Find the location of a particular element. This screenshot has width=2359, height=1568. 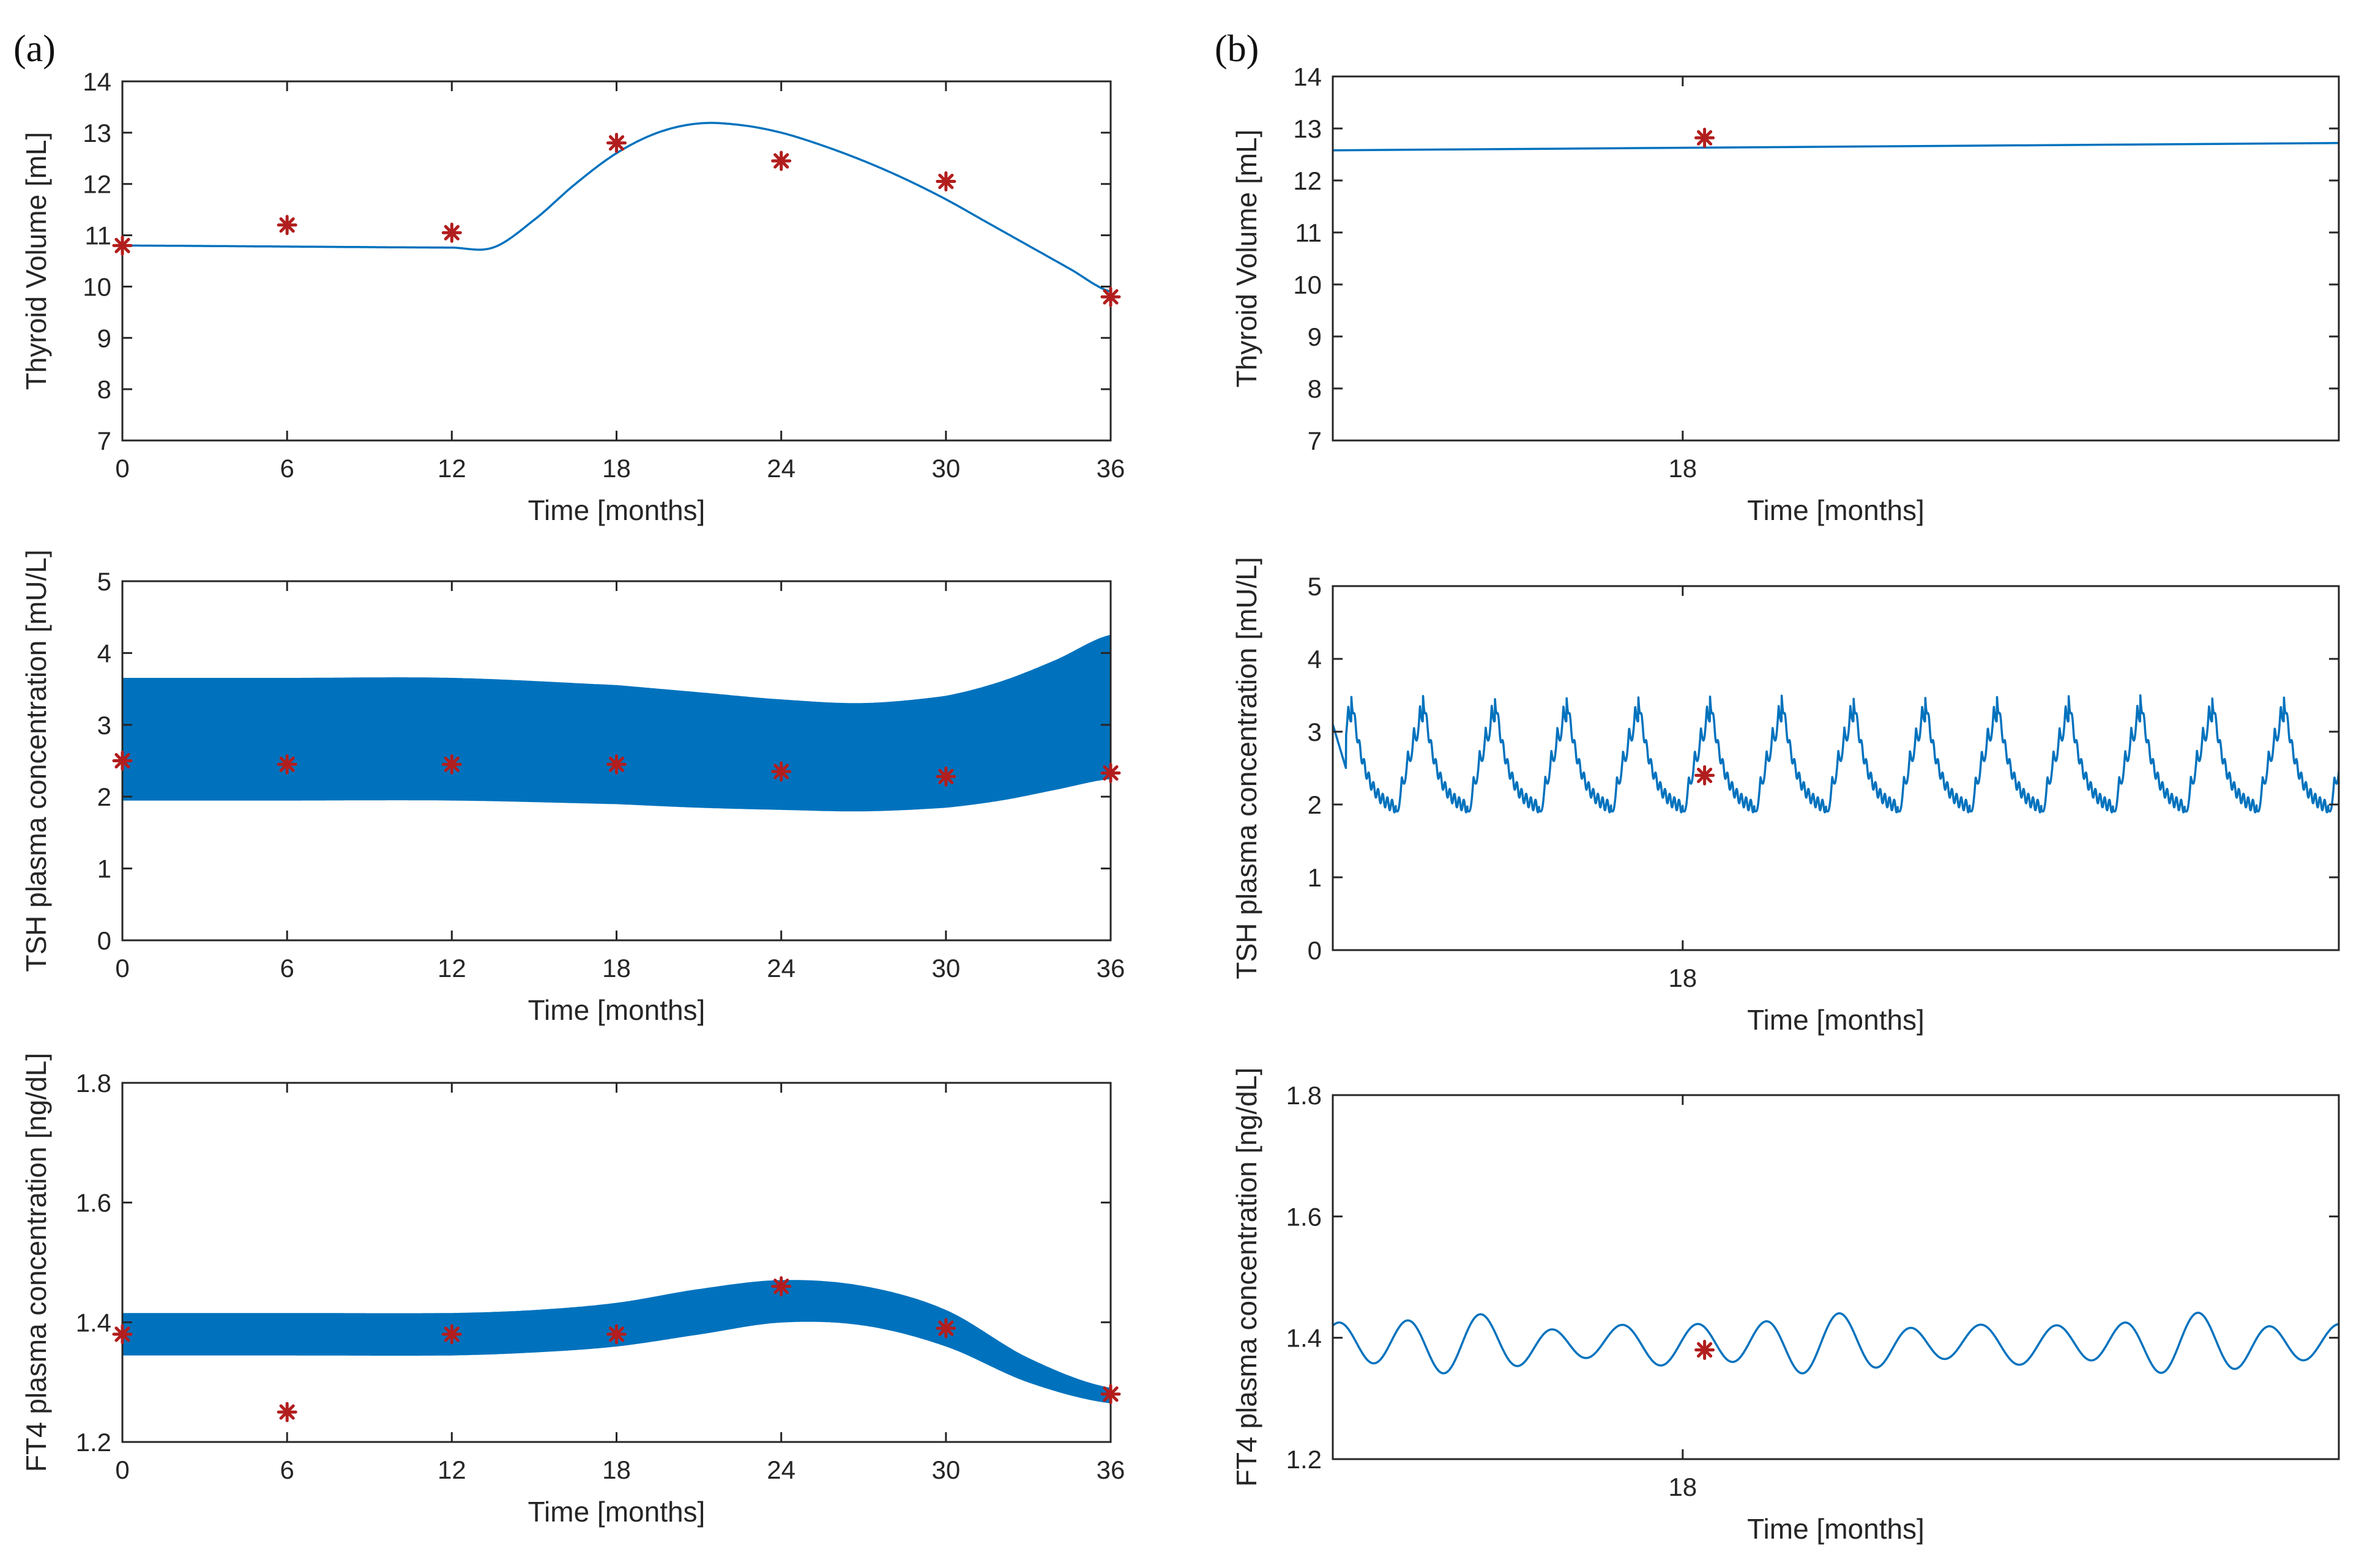

y-tick-label: 1.4 is located at coordinates (93, 1322).